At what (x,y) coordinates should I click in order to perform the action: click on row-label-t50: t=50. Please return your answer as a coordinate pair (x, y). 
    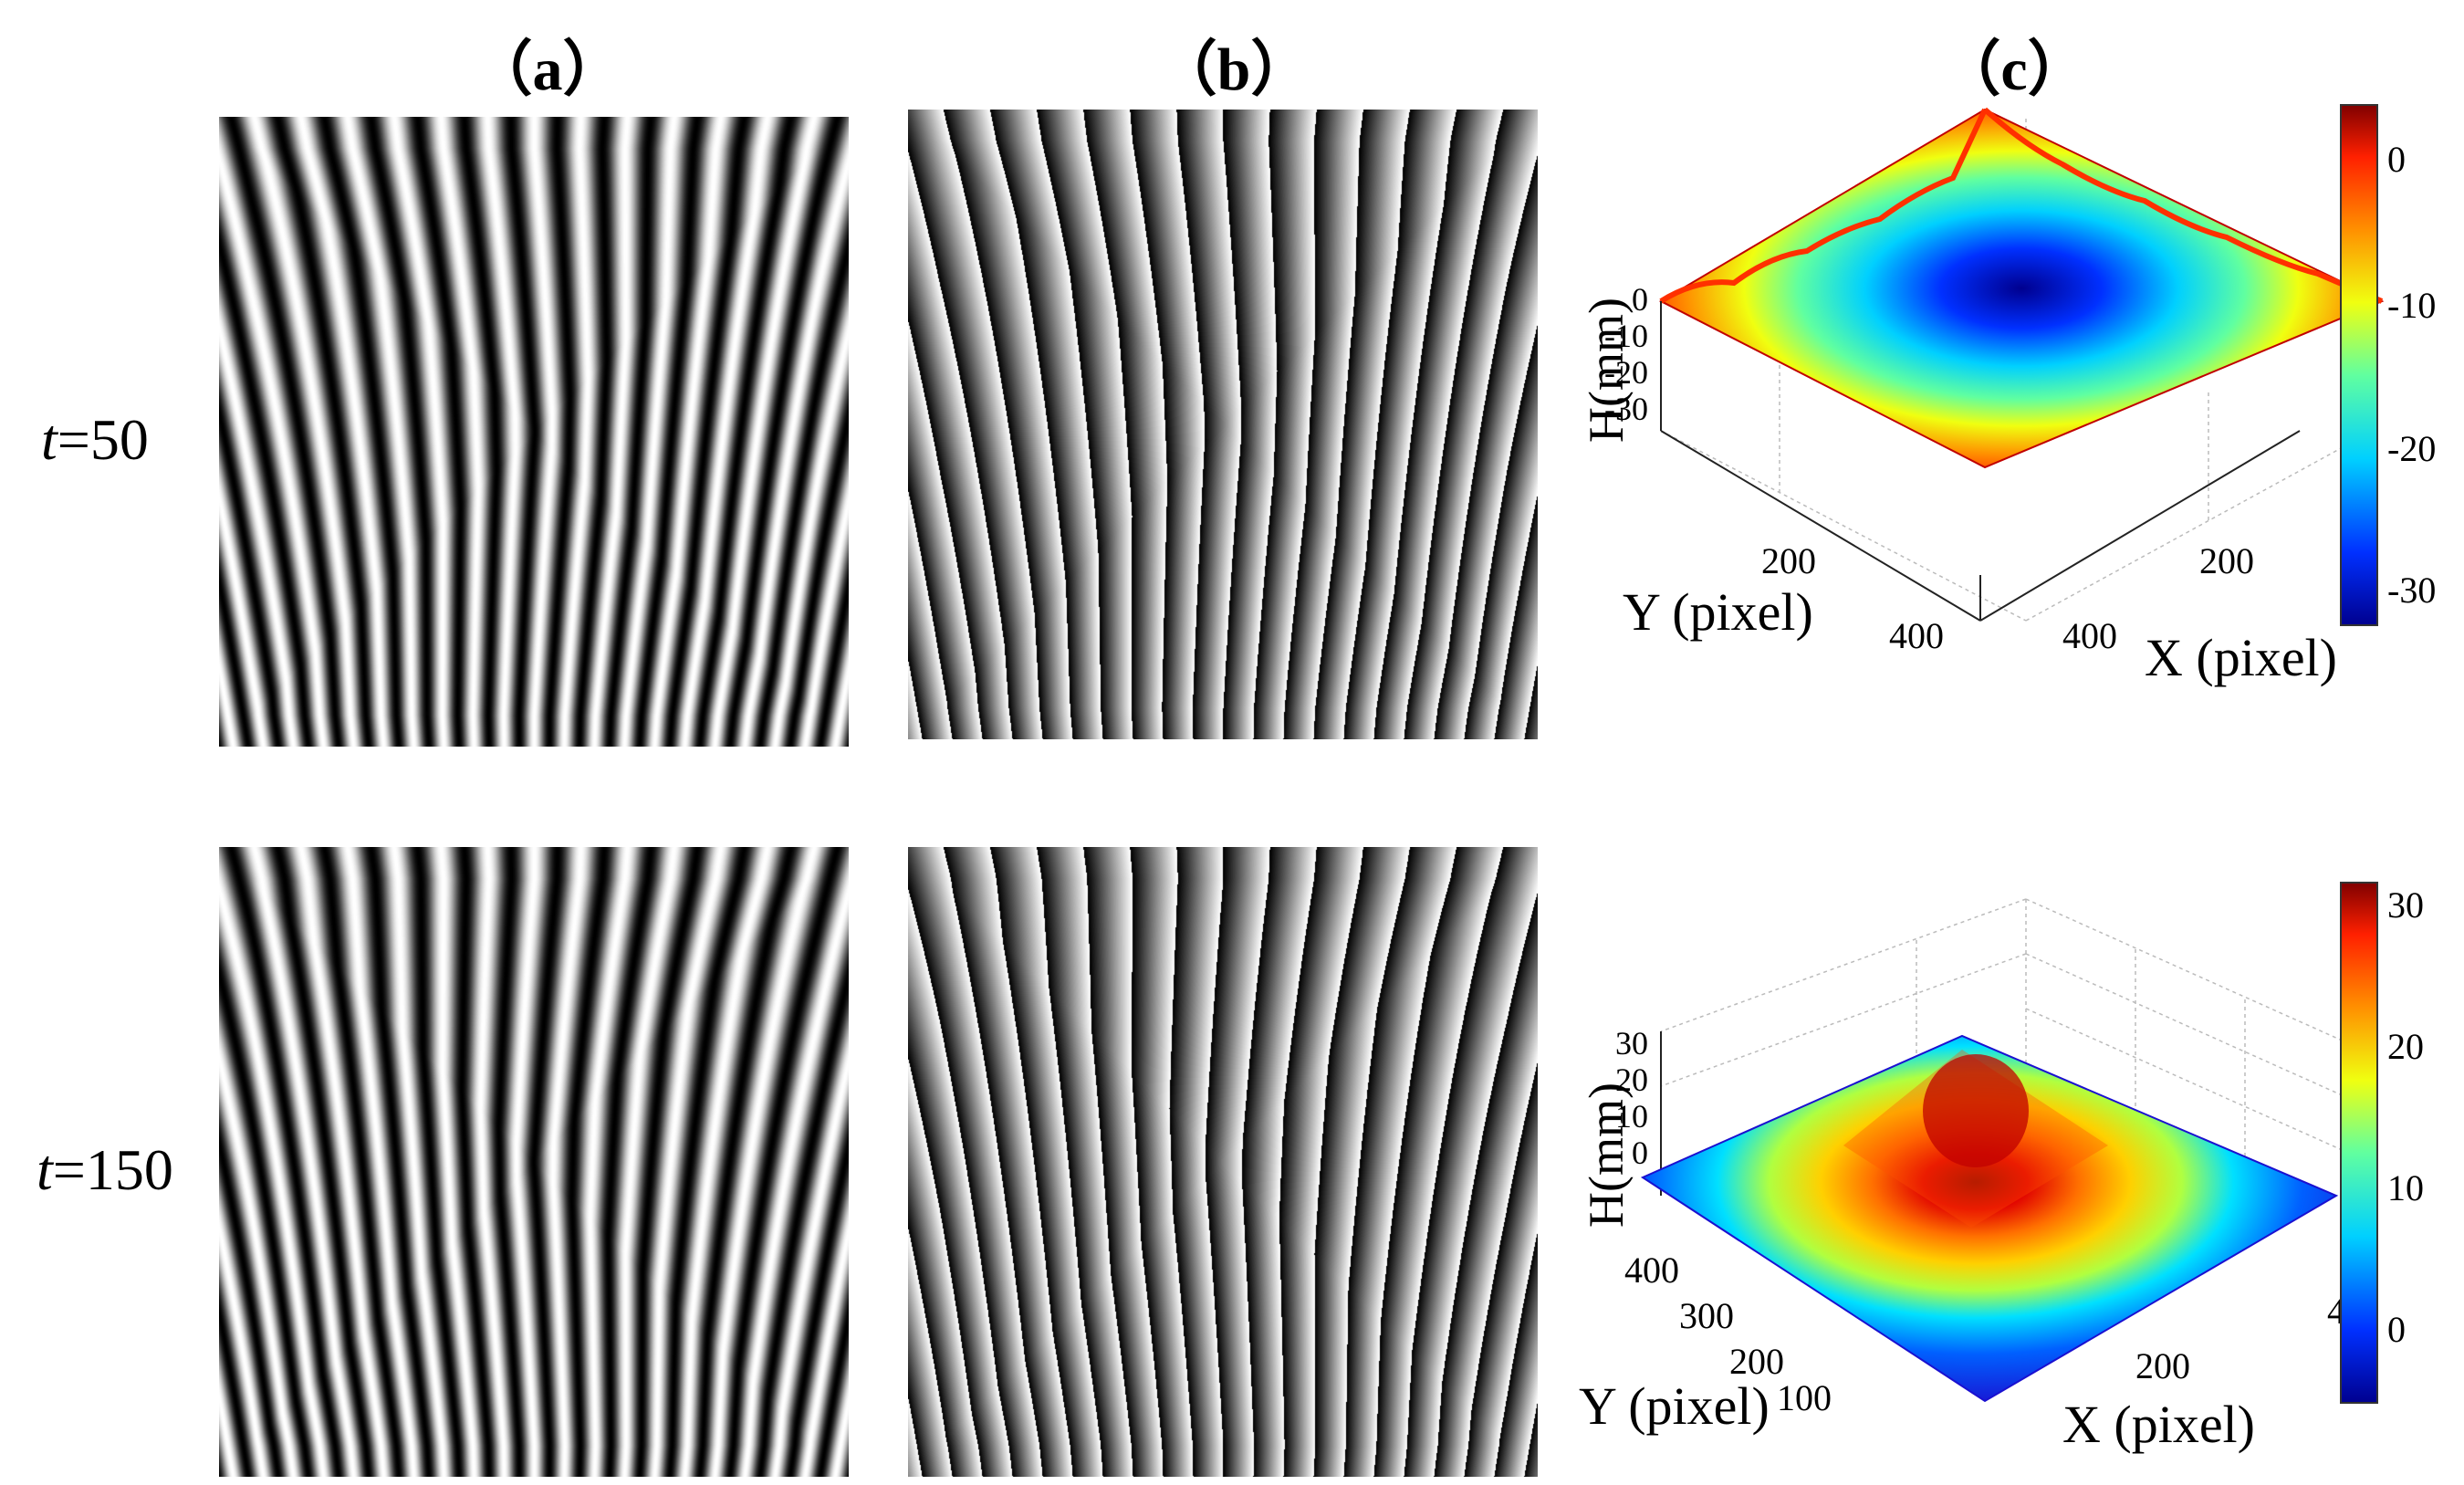
    Looking at the image, I should click on (95, 440).